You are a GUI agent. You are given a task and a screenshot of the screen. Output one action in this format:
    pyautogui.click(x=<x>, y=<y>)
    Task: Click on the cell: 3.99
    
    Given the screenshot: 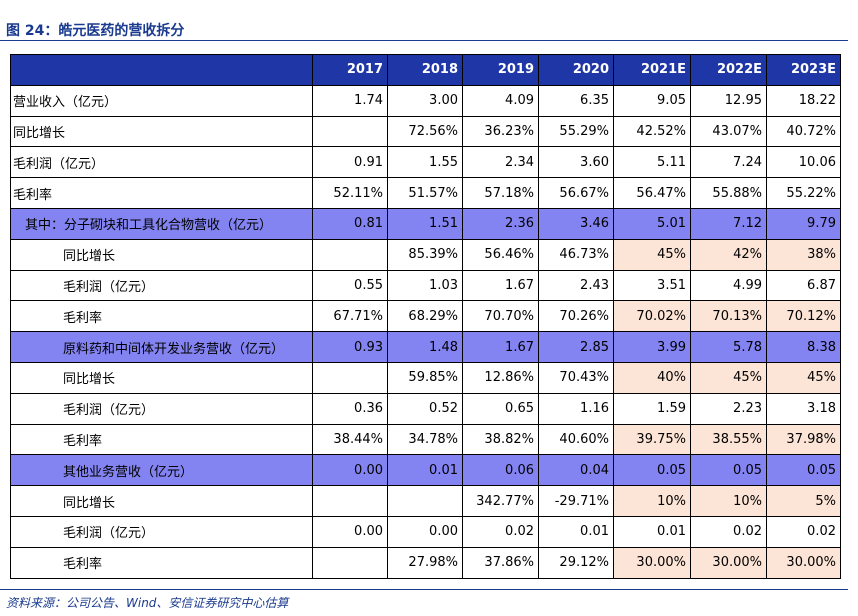 What is the action you would take?
    pyautogui.click(x=652, y=347)
    